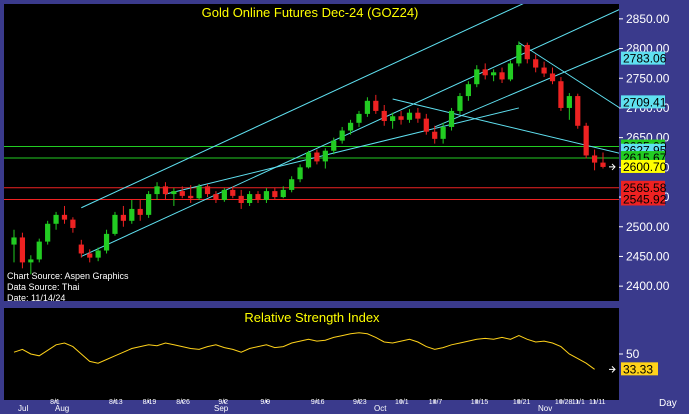 This screenshot has height=414, width=689. Describe the element at coordinates (380, 408) in the screenshot. I see `month-label: Oct` at that location.